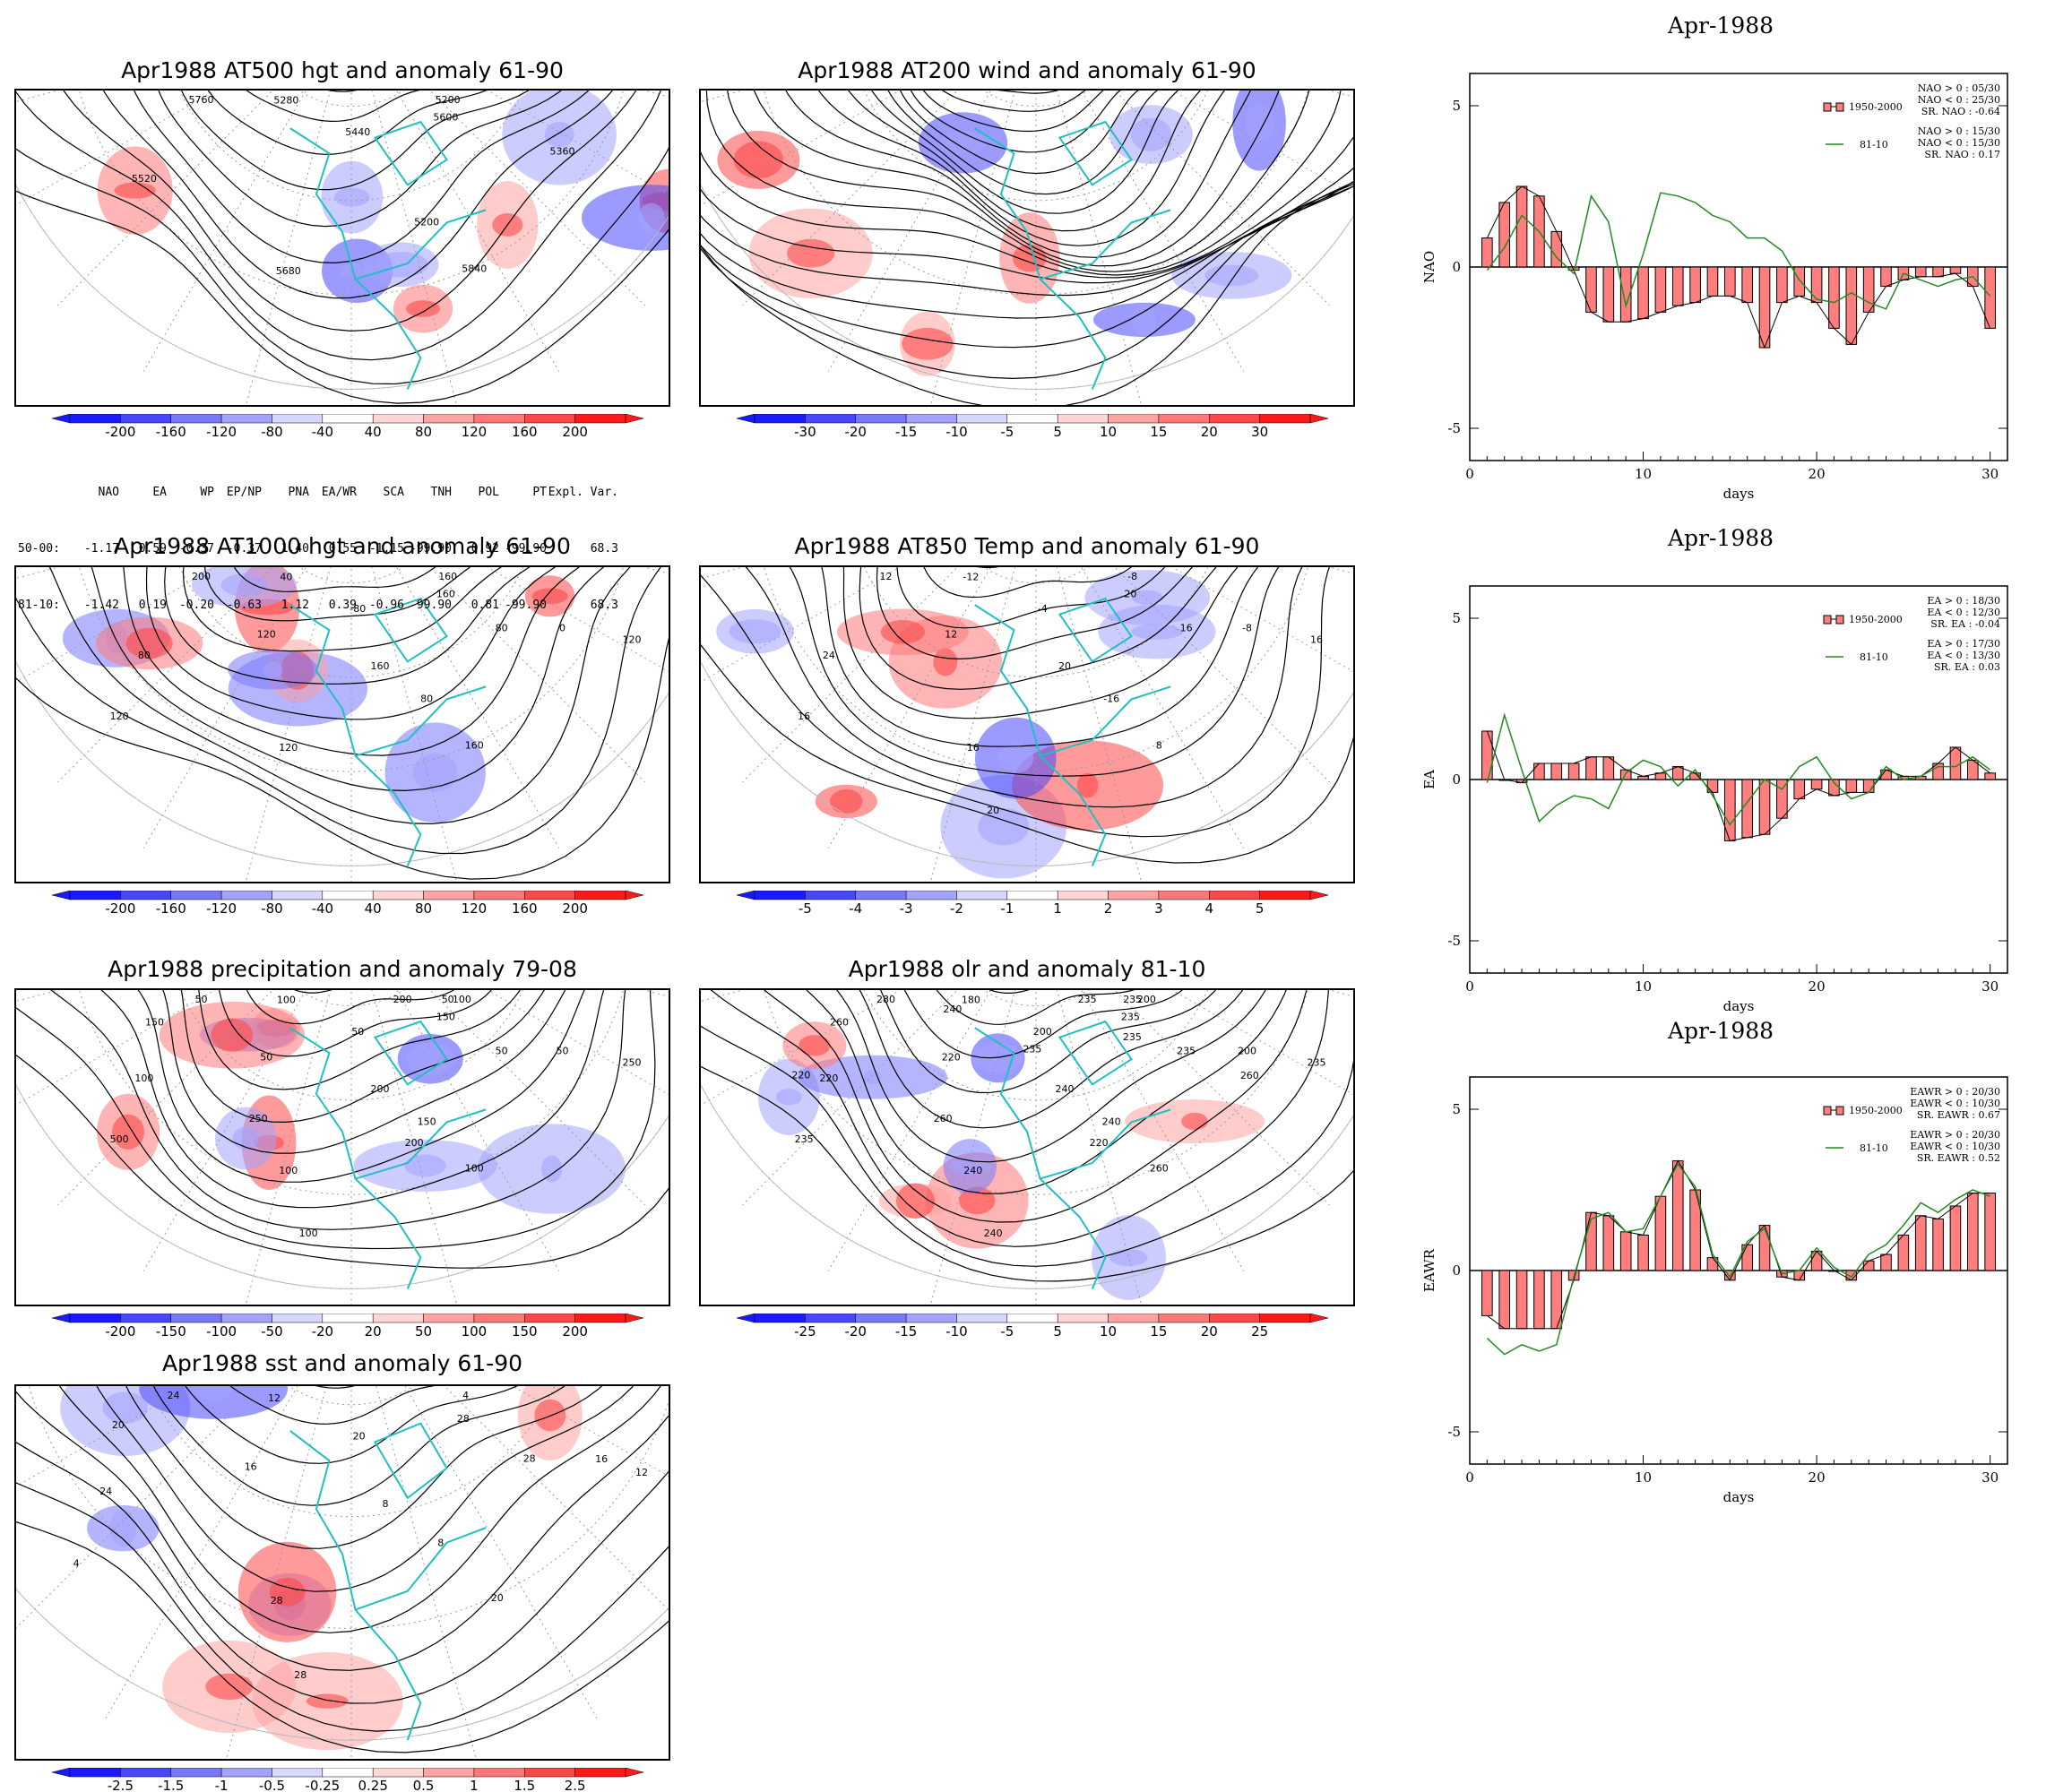  I want to click on index-header-cell: NAO, so click(108, 492).